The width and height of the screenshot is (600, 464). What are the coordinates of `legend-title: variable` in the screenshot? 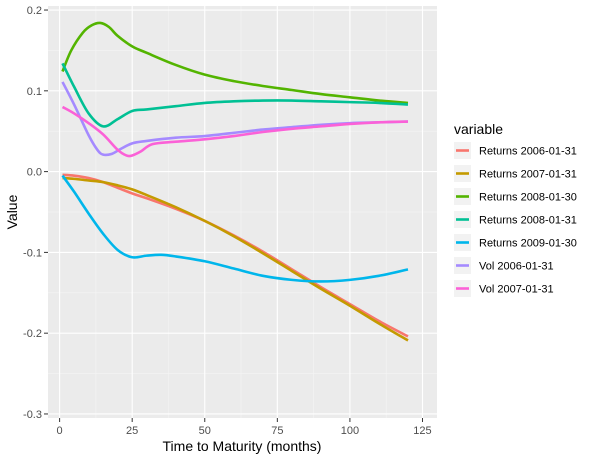 It's located at (478, 129).